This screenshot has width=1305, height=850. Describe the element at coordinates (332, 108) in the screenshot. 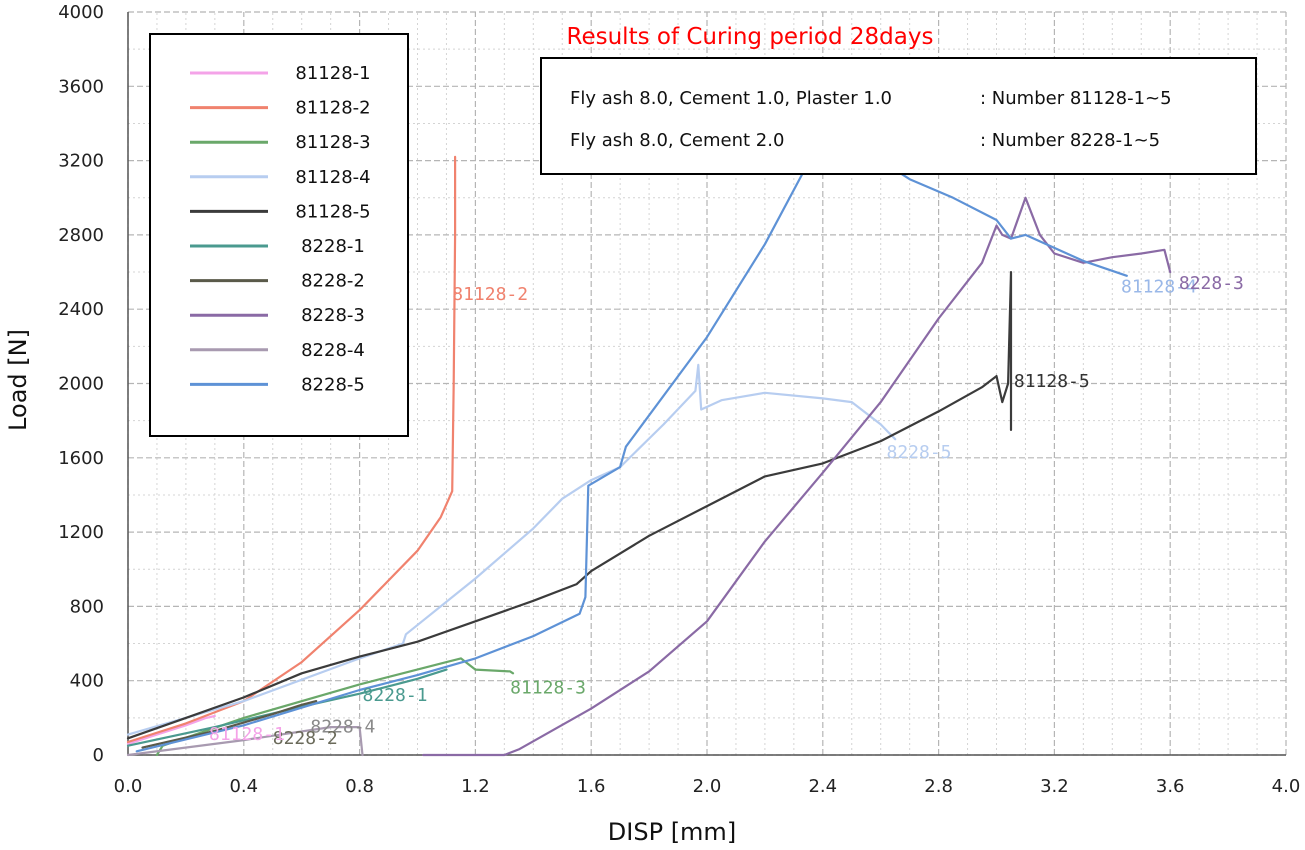

I see `legend-label-81128-2: 81128-2` at that location.